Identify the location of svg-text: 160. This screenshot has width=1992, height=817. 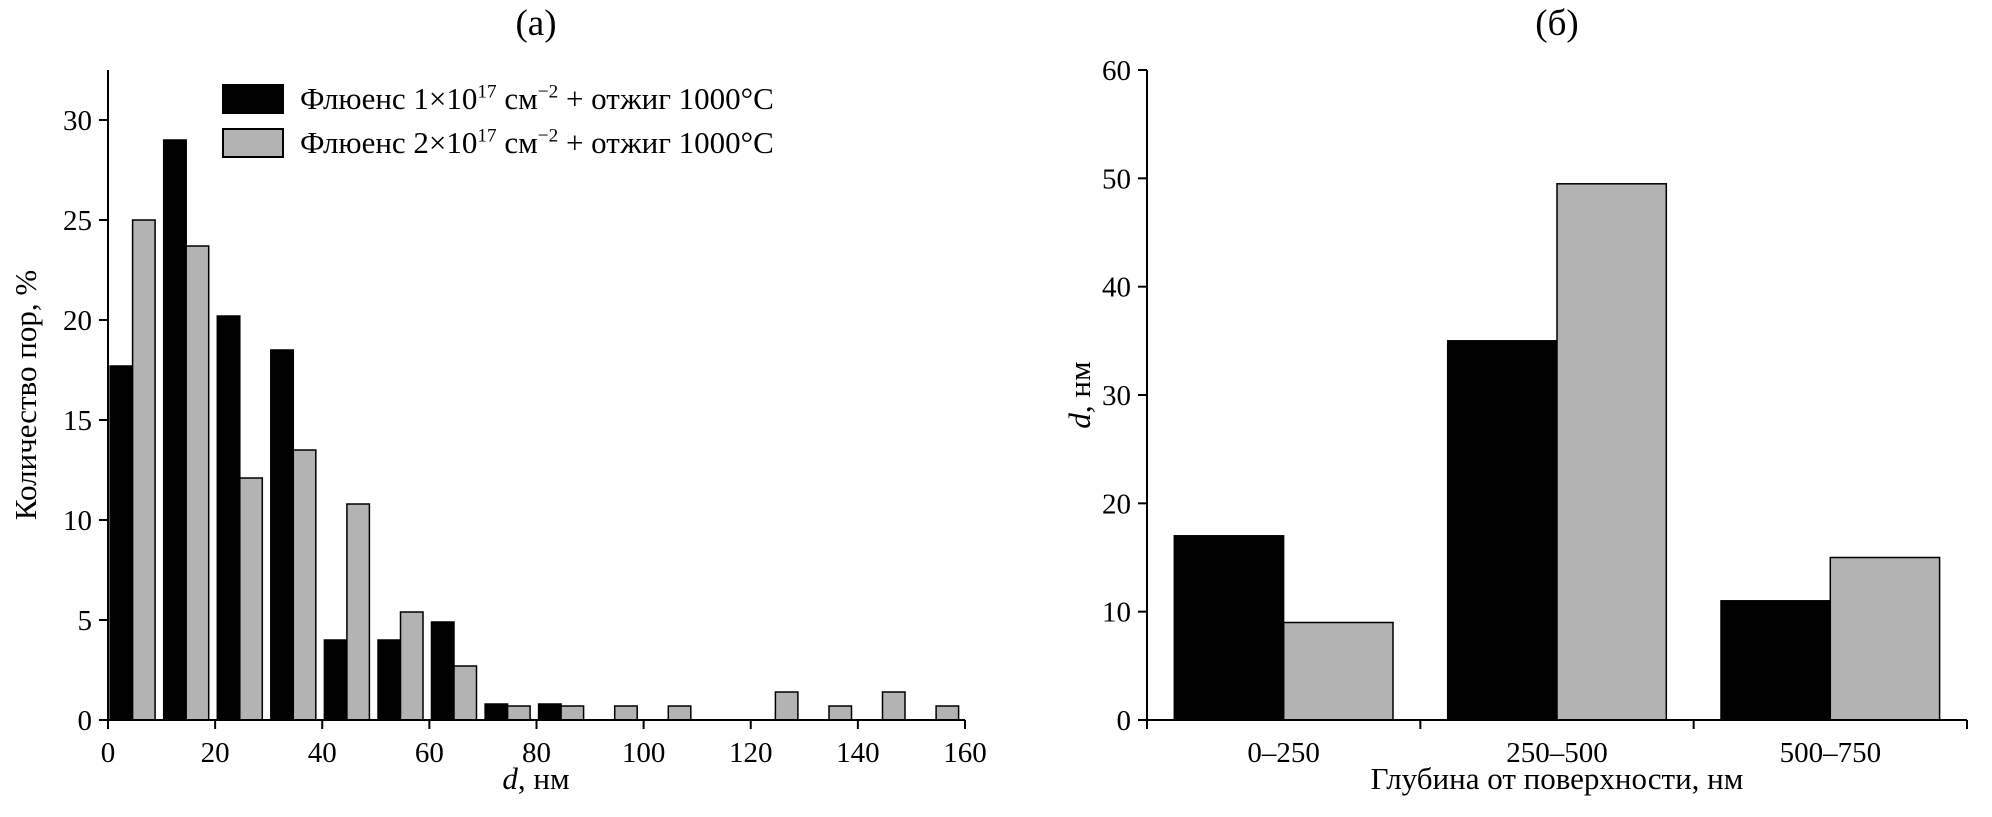
(965, 753).